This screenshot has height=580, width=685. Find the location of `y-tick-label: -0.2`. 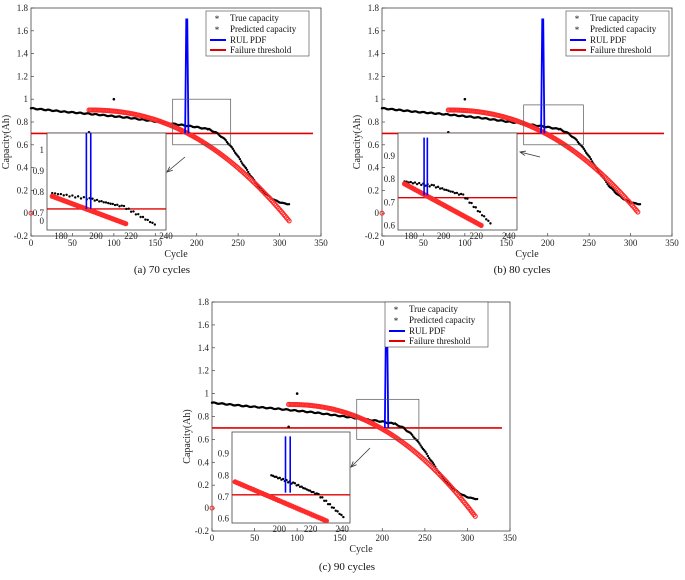

y-tick-label: -0.2 is located at coordinates (372, 236).